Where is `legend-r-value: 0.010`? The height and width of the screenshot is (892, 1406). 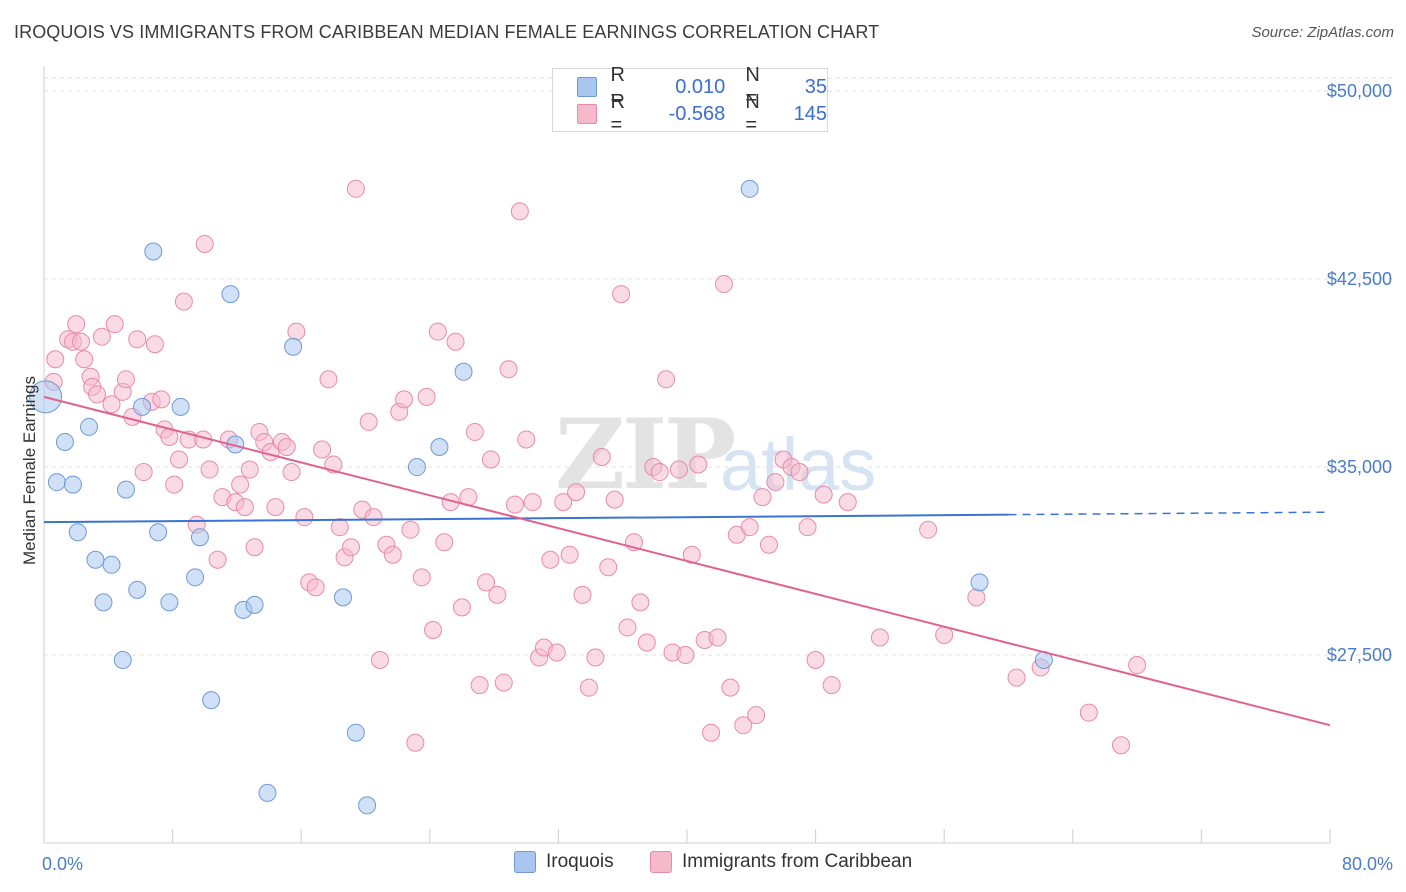
legend-r-value: 0.010 is located at coordinates (700, 86).